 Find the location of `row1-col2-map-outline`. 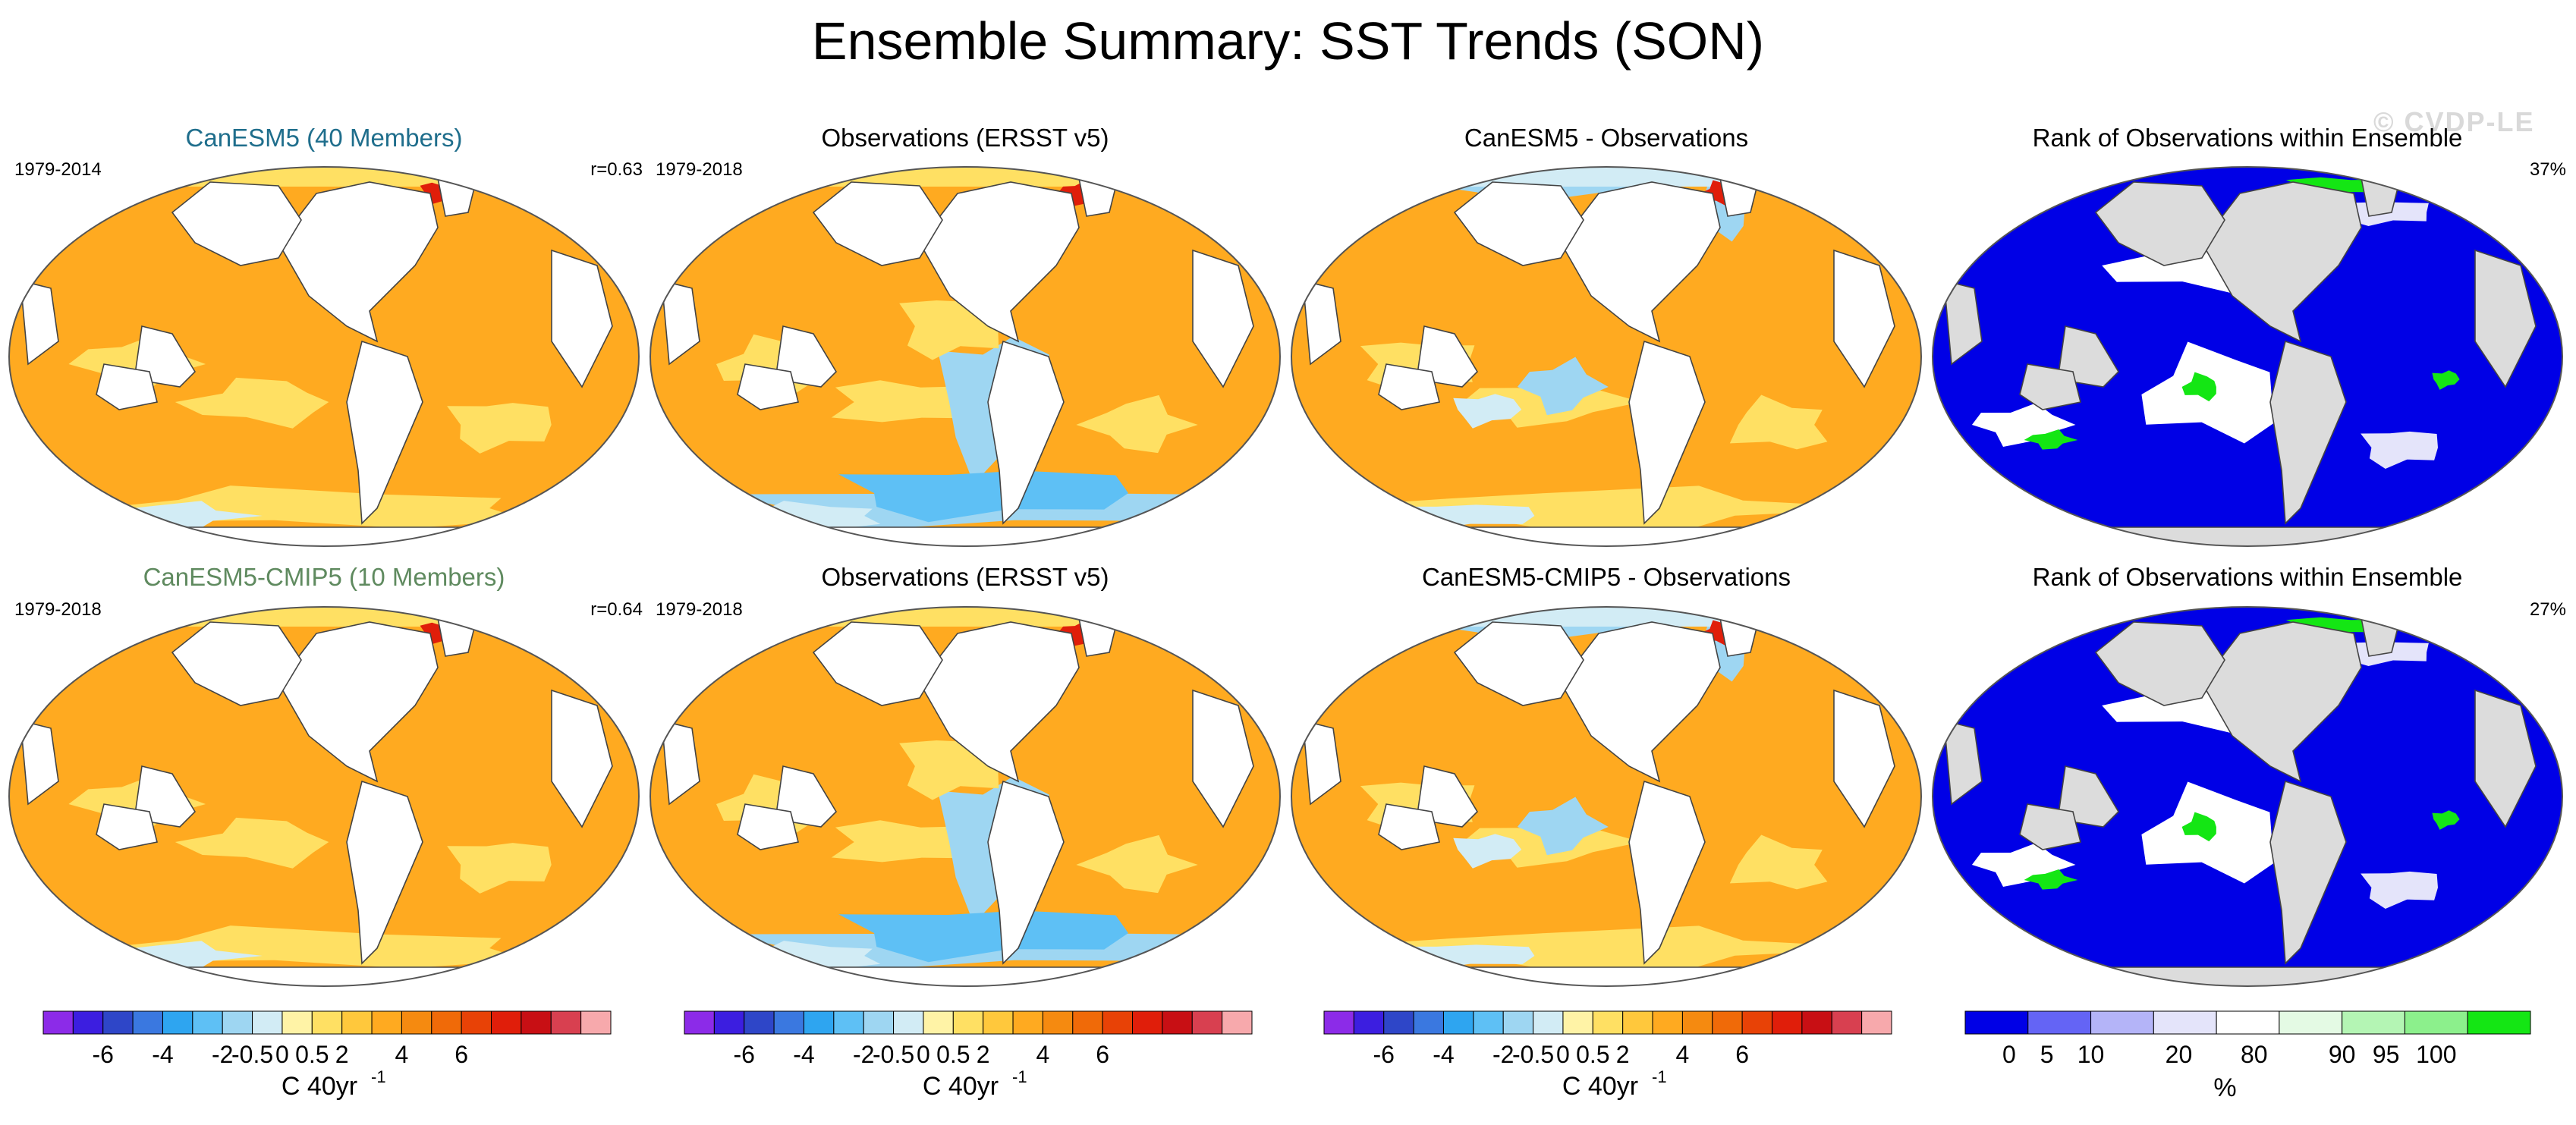

row1-col2-map-outline is located at coordinates (965, 356).